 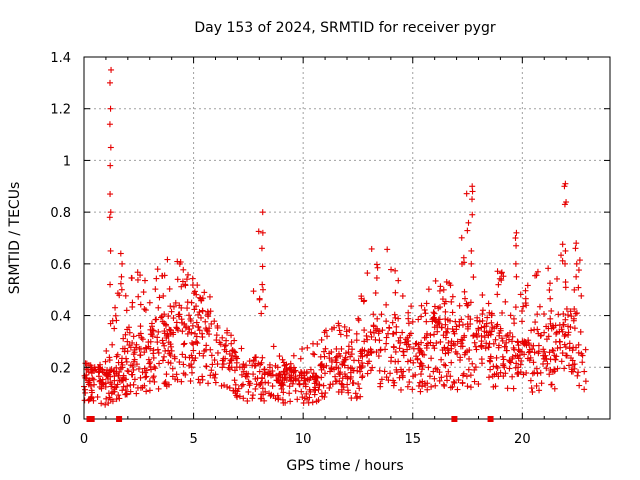 What do you see at coordinates (91, 419) in the screenshot?
I see `gap-marker` at bounding box center [91, 419].